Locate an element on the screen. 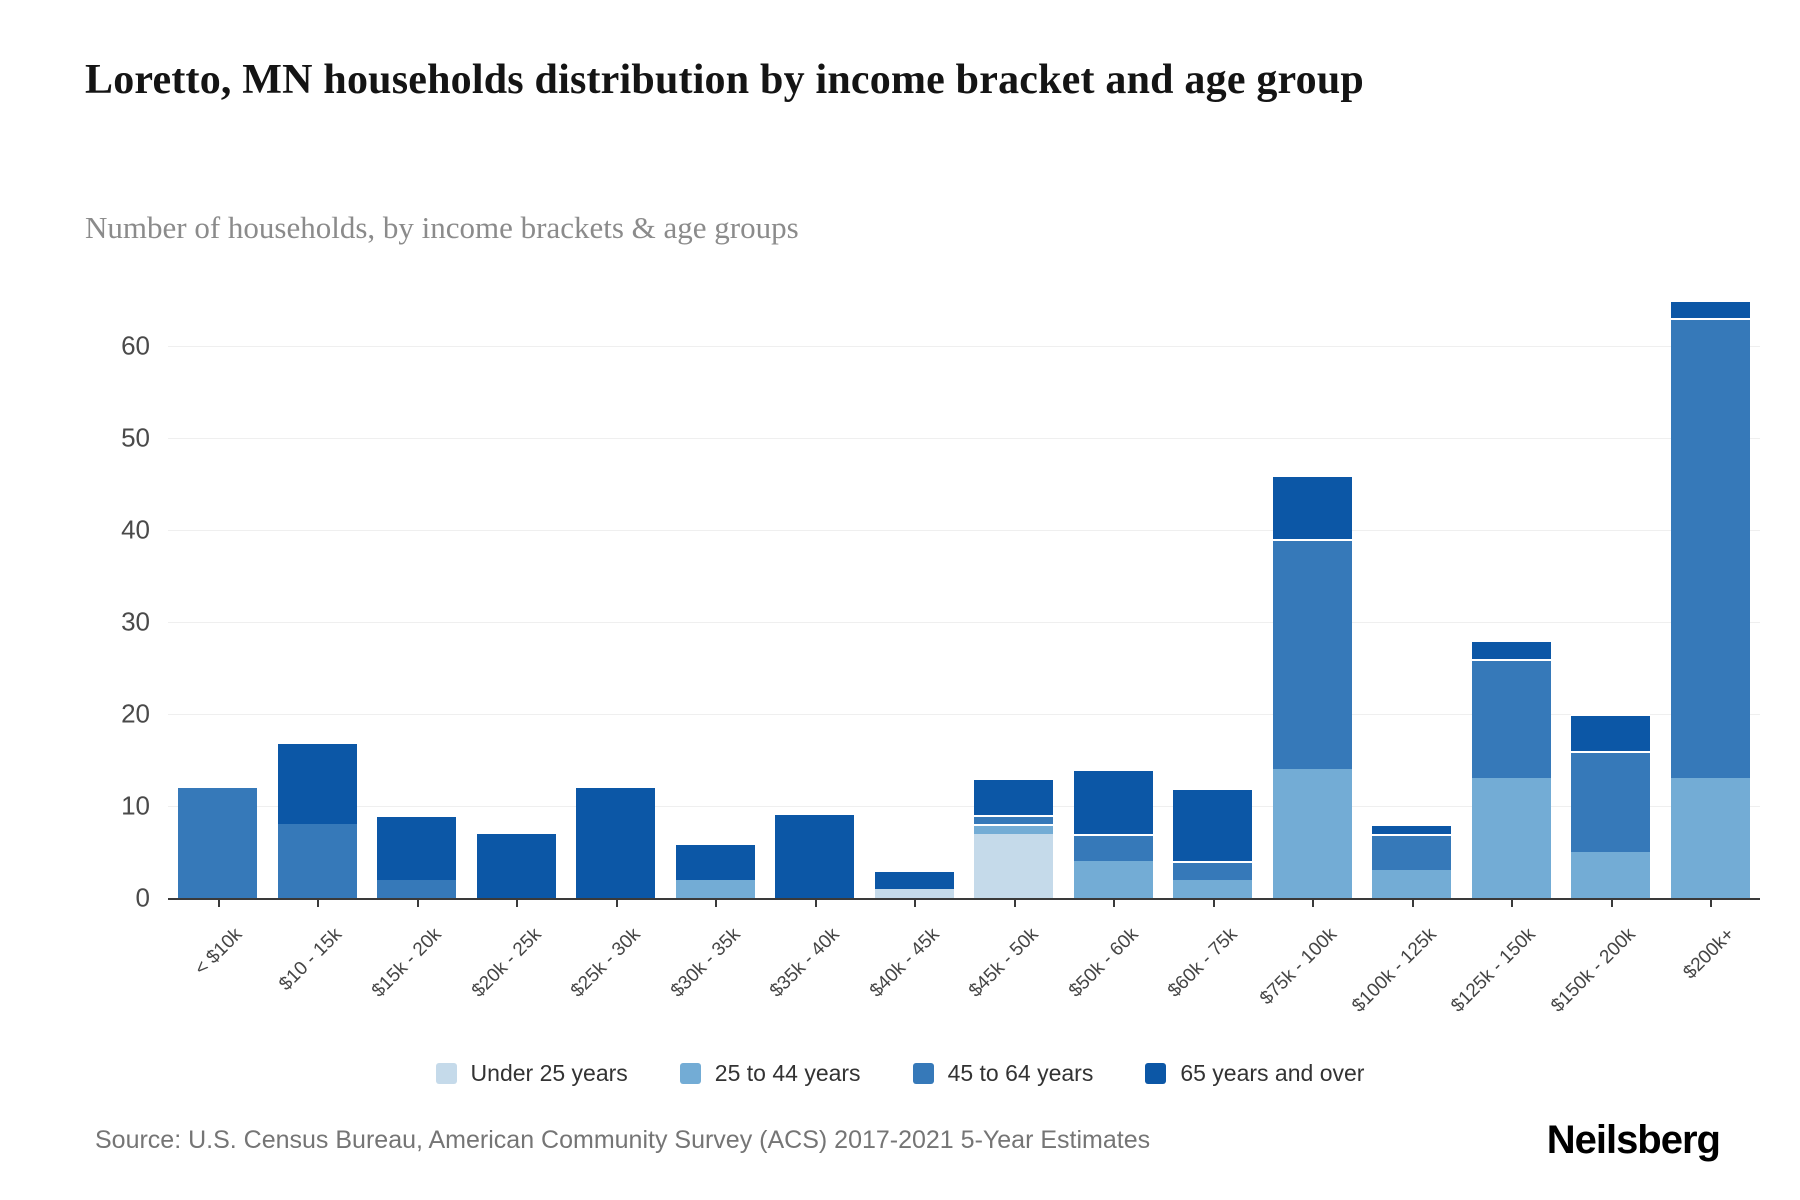 This screenshot has width=1800, height=1200. bar-column-7: $35k - 40k is located at coordinates (815, 641).